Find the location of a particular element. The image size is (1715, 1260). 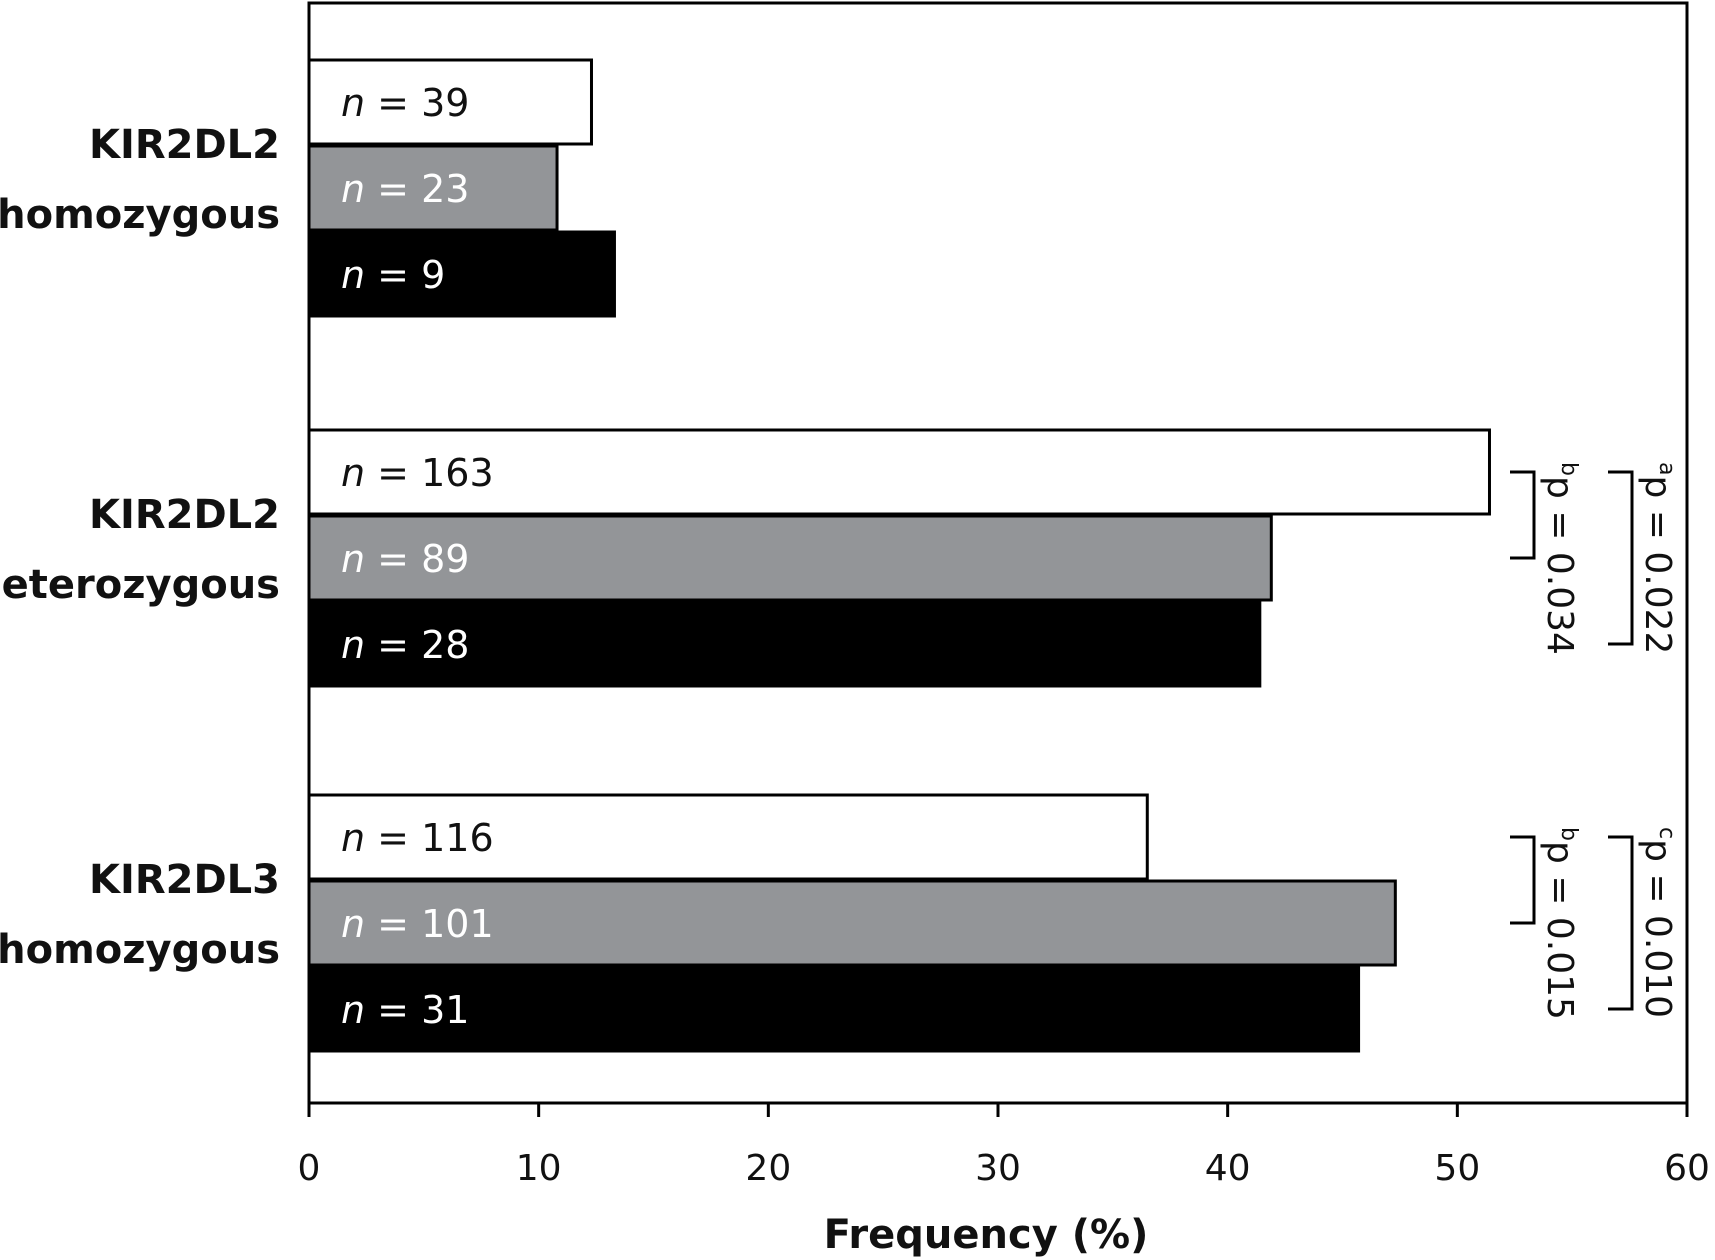

x-axis: 0 10 20 30 40 50 60 is located at coordinates (1004, 1146).